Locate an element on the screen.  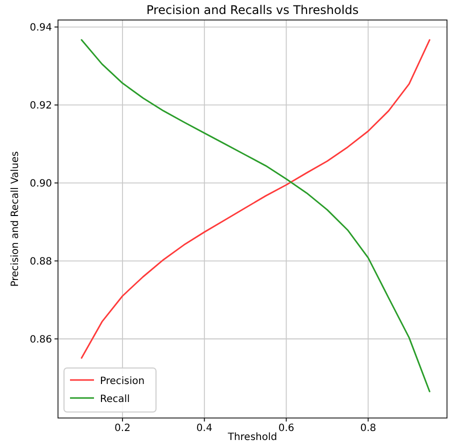
x-tick-label: 0.6 is located at coordinates (286, 428).